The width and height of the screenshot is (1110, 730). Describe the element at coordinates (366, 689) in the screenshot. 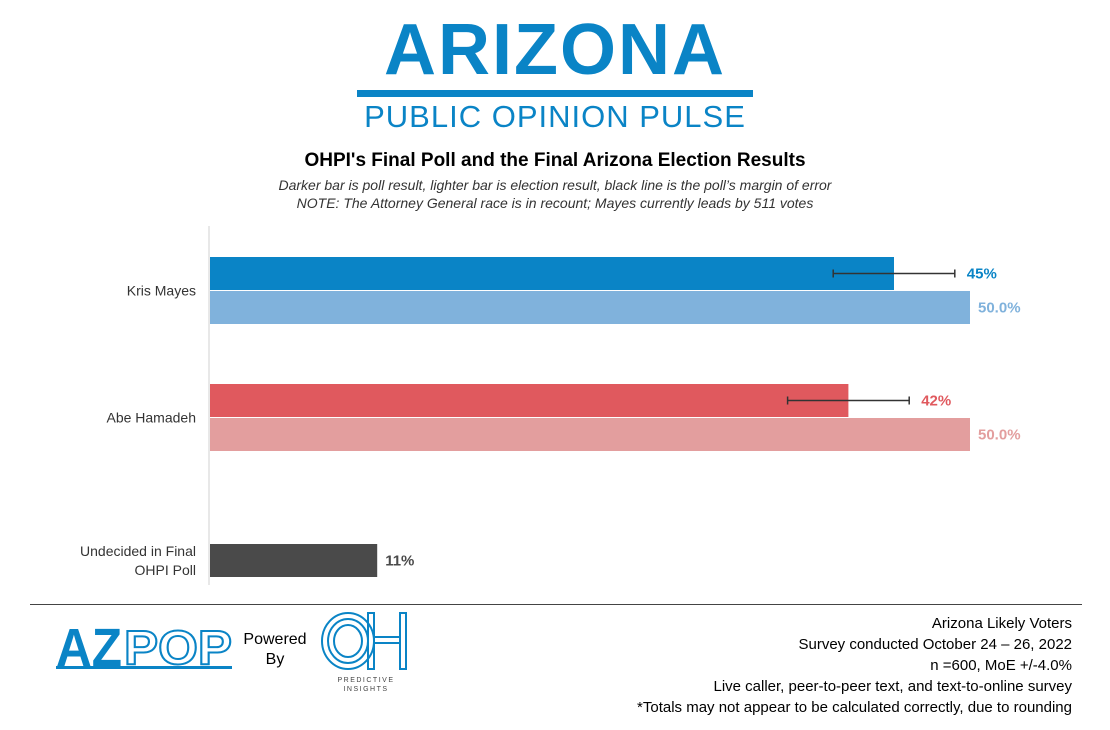

I see `oh-caption-2: INSIGHTS` at that location.